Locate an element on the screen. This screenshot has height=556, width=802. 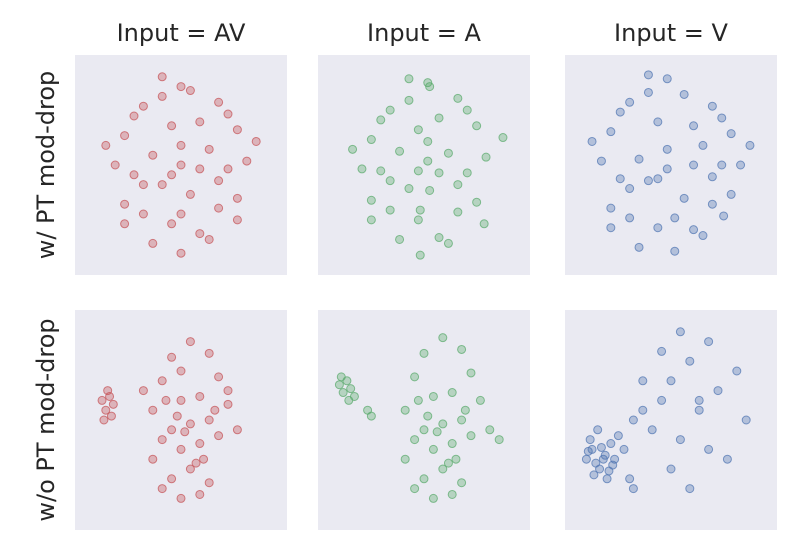
panel-title: Input = V is located at coordinates (671, 33).